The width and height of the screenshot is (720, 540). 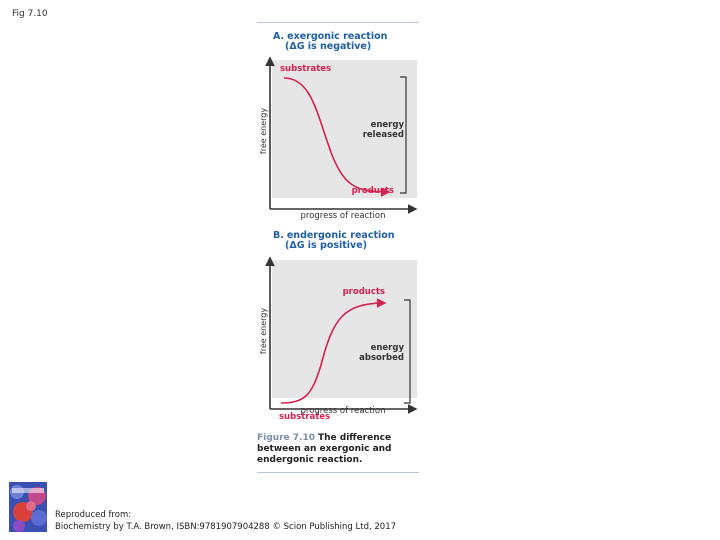 What do you see at coordinates (326, 245) in the screenshot?
I see `panel-b-subtitle: (ΔG is positive)` at bounding box center [326, 245].